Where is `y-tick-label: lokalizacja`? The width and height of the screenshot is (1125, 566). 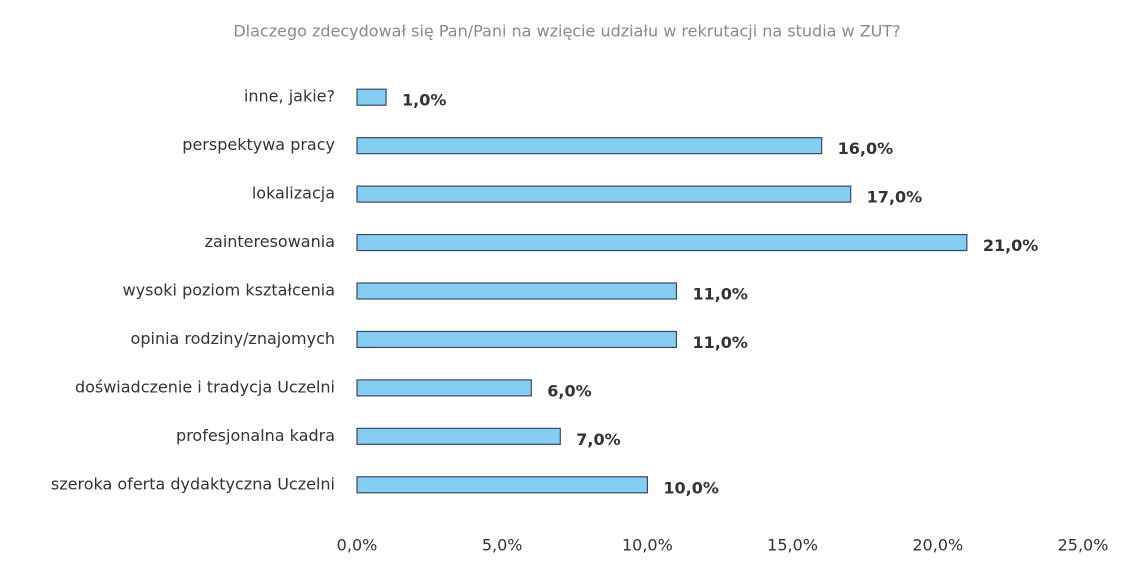 y-tick-label: lokalizacja is located at coordinates (293, 193).